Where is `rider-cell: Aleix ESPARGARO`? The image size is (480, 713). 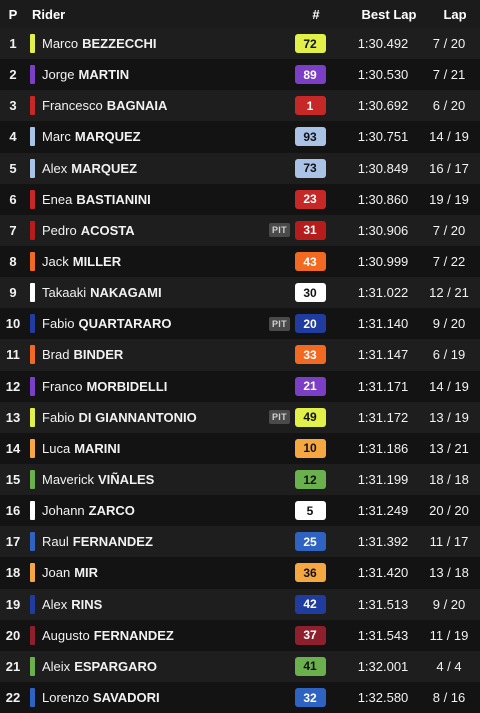
rider-cell: Aleix ESPARGARO is located at coordinates (149, 666).